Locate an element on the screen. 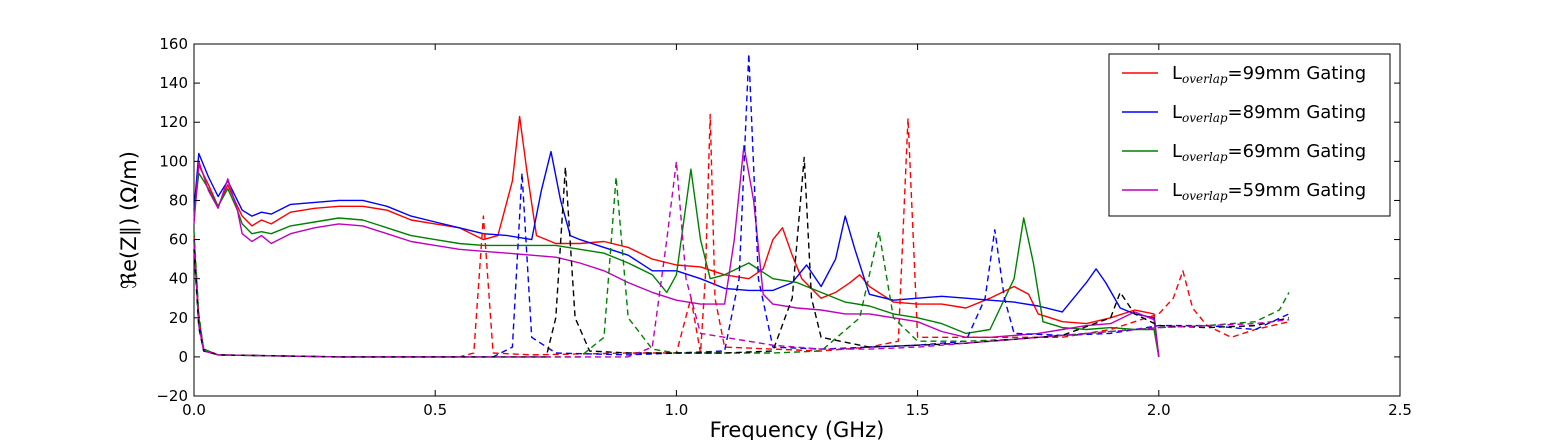 This screenshot has width=1555, height=440. x-tick-label: 2.0 is located at coordinates (1159, 410).